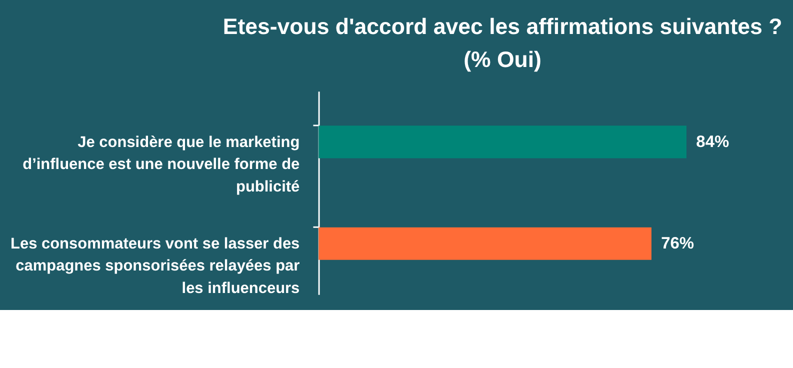 This screenshot has height=368, width=793. What do you see at coordinates (502, 26) in the screenshot?
I see `chart-title: Etes-vous d'accord avec les affirmations suivantes ?` at bounding box center [502, 26].